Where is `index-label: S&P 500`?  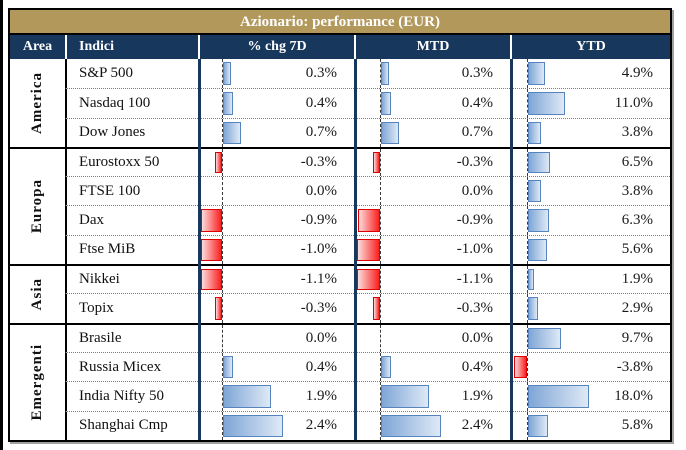
index-label: S&P 500 is located at coordinates (106, 73).